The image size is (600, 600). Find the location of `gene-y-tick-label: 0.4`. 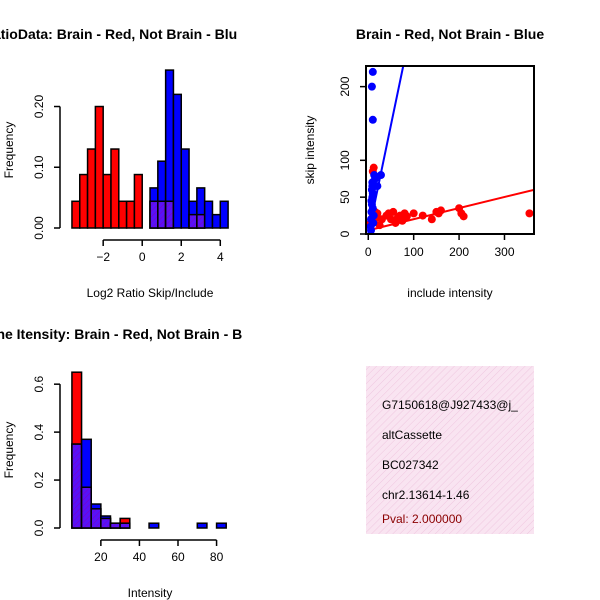

gene-y-tick-label: 0.4 is located at coordinates (39, 431).